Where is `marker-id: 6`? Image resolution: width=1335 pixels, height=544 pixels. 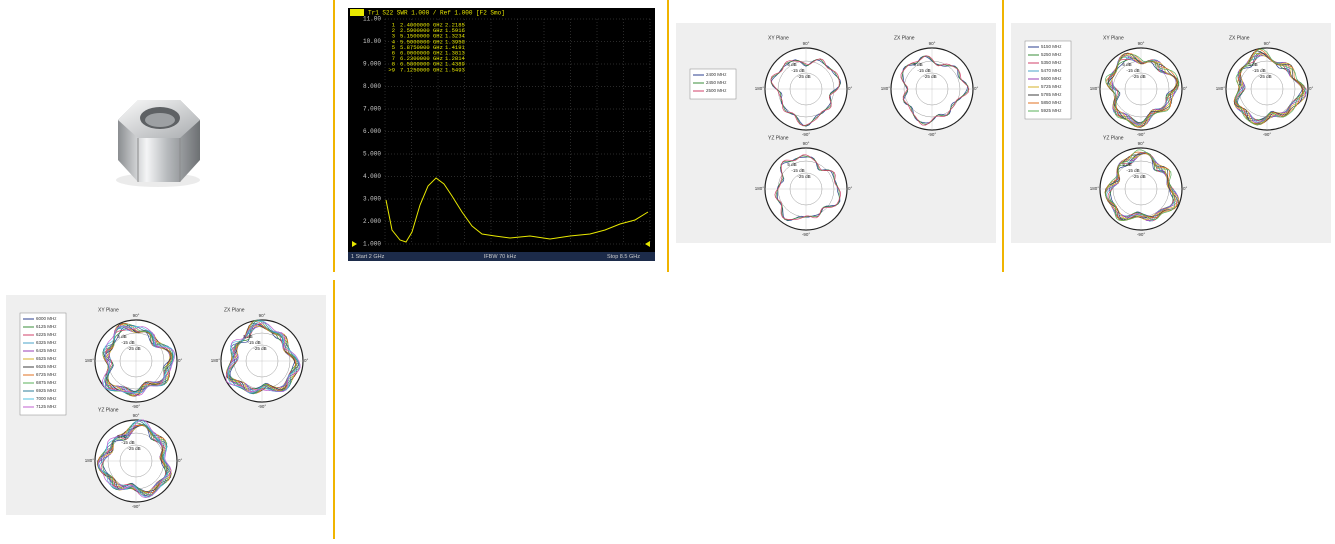 marker-id: 6 is located at coordinates (393, 52).